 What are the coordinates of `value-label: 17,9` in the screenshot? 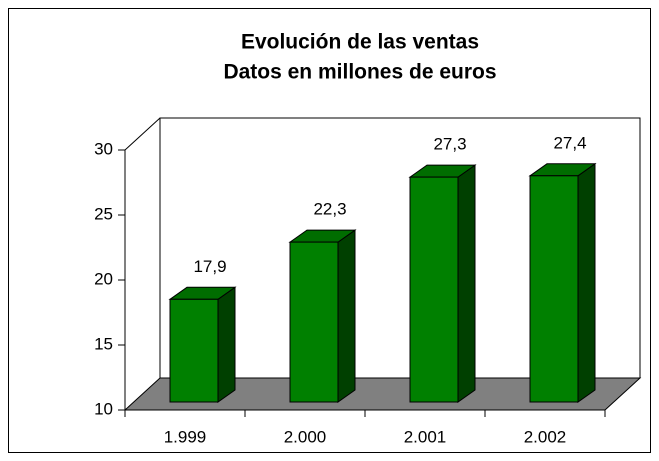 It's located at (209, 266).